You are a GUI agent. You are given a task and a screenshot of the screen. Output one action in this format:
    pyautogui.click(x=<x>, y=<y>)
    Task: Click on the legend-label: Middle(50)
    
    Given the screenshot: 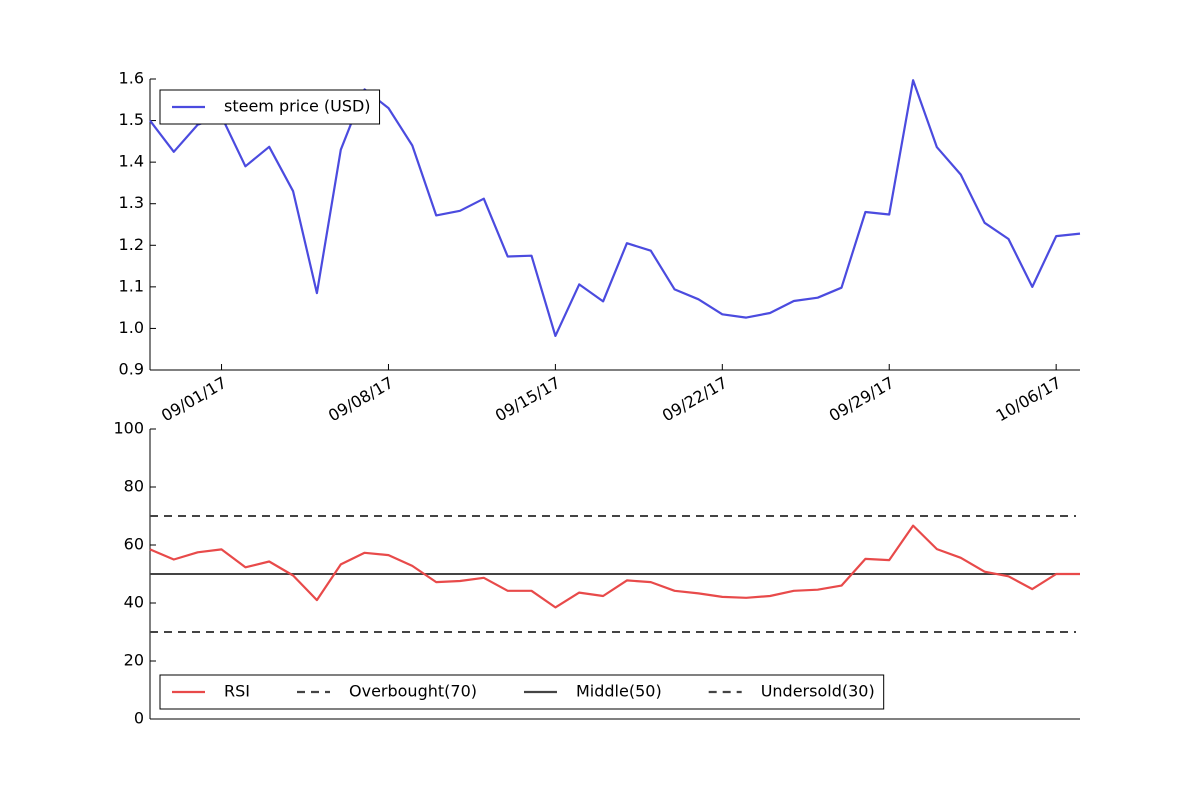 What is the action you would take?
    pyautogui.click(x=619, y=691)
    